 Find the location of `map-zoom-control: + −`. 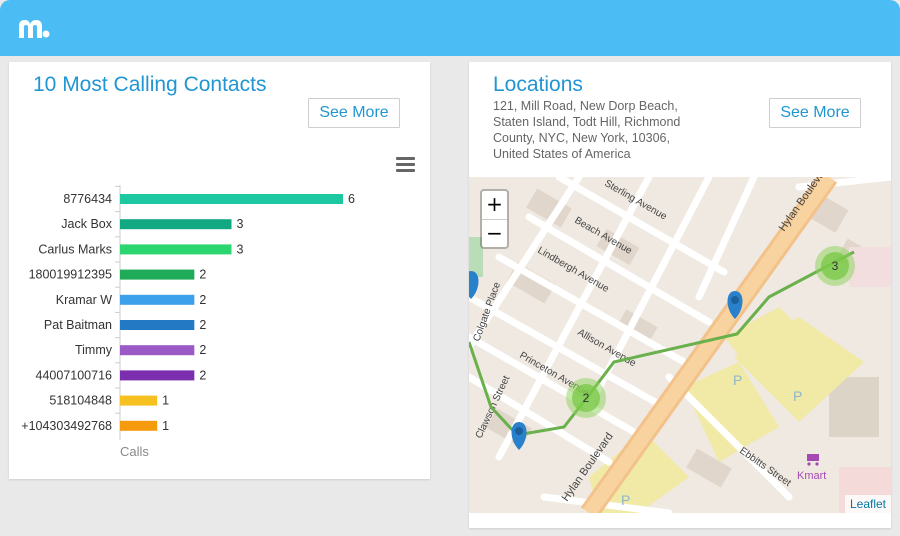

map-zoom-control: + − is located at coordinates (494, 219).